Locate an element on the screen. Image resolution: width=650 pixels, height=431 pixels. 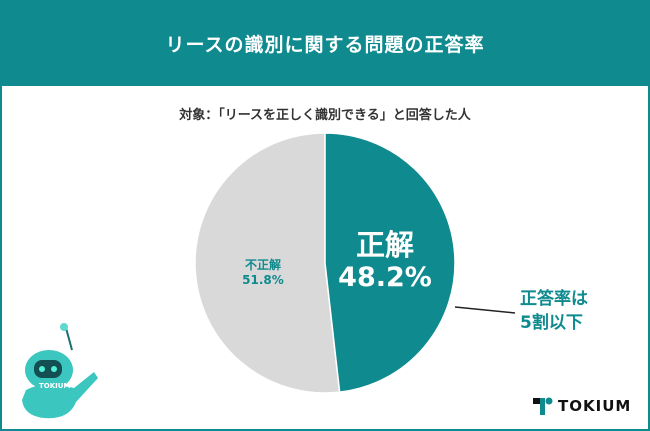
slice-label-incorrect: 不正解 51.8% is located at coordinates (263, 273).